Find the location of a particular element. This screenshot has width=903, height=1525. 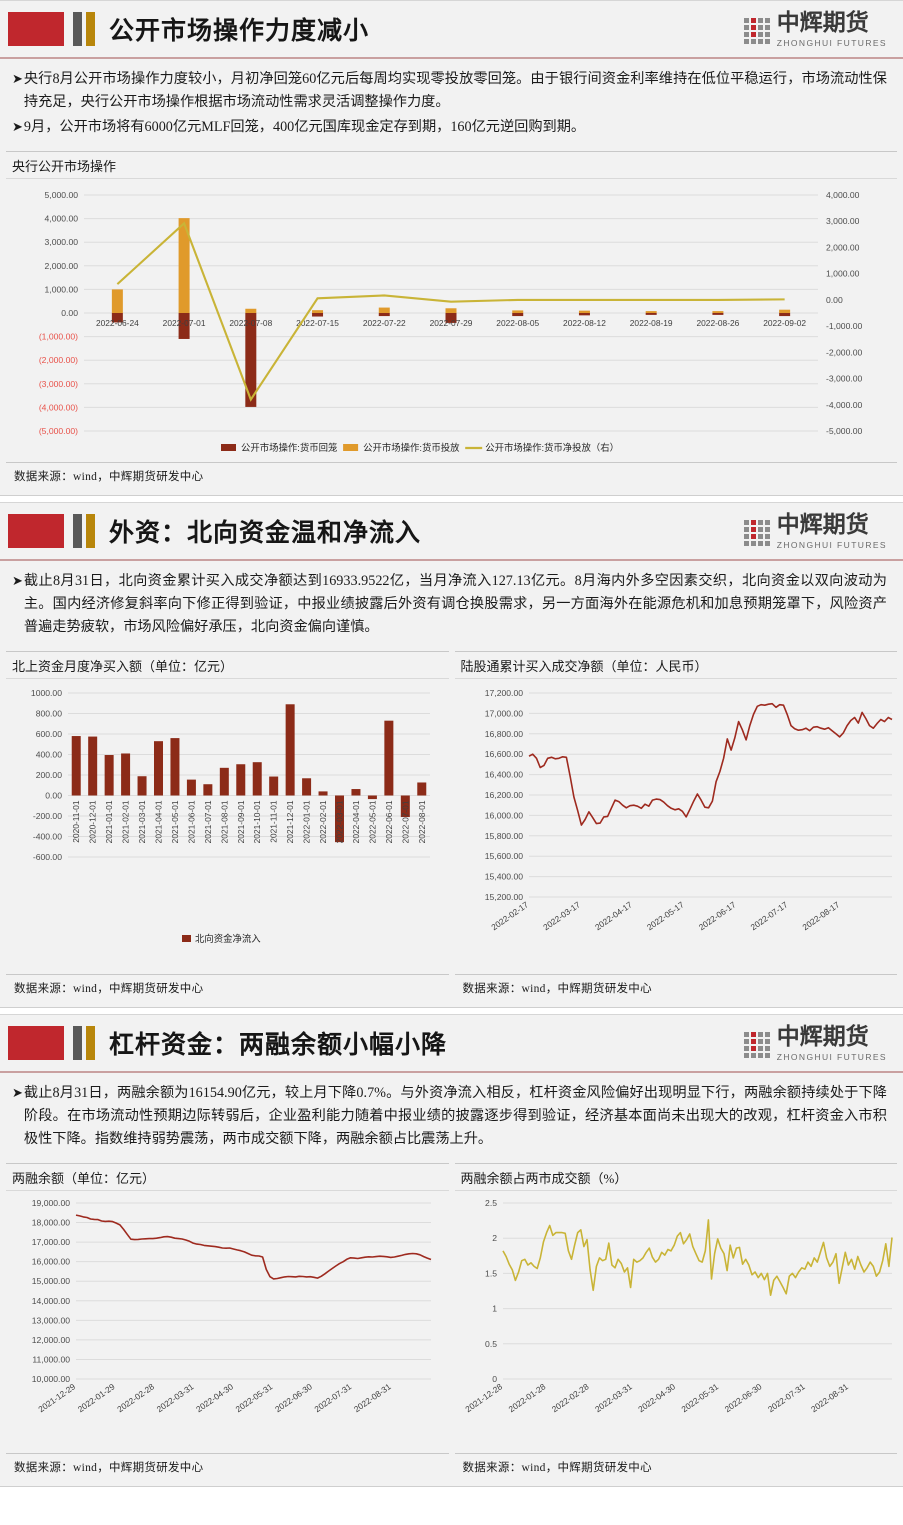

svg-text: 15,600.00 is located at coordinates (503, 856).